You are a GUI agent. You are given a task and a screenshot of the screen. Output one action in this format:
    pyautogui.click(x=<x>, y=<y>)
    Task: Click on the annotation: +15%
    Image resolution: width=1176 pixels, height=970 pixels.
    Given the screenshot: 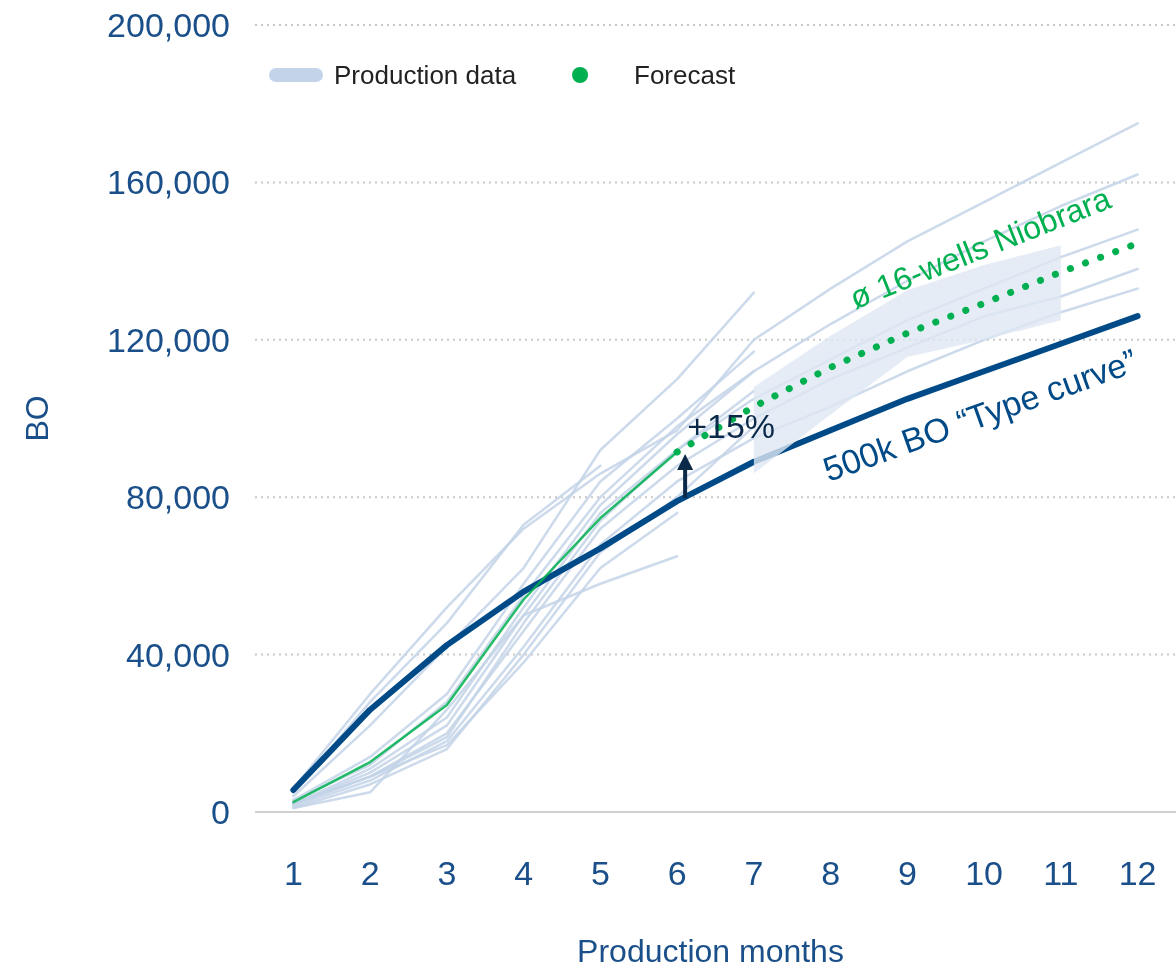 What is the action you would take?
    pyautogui.click(x=731, y=425)
    